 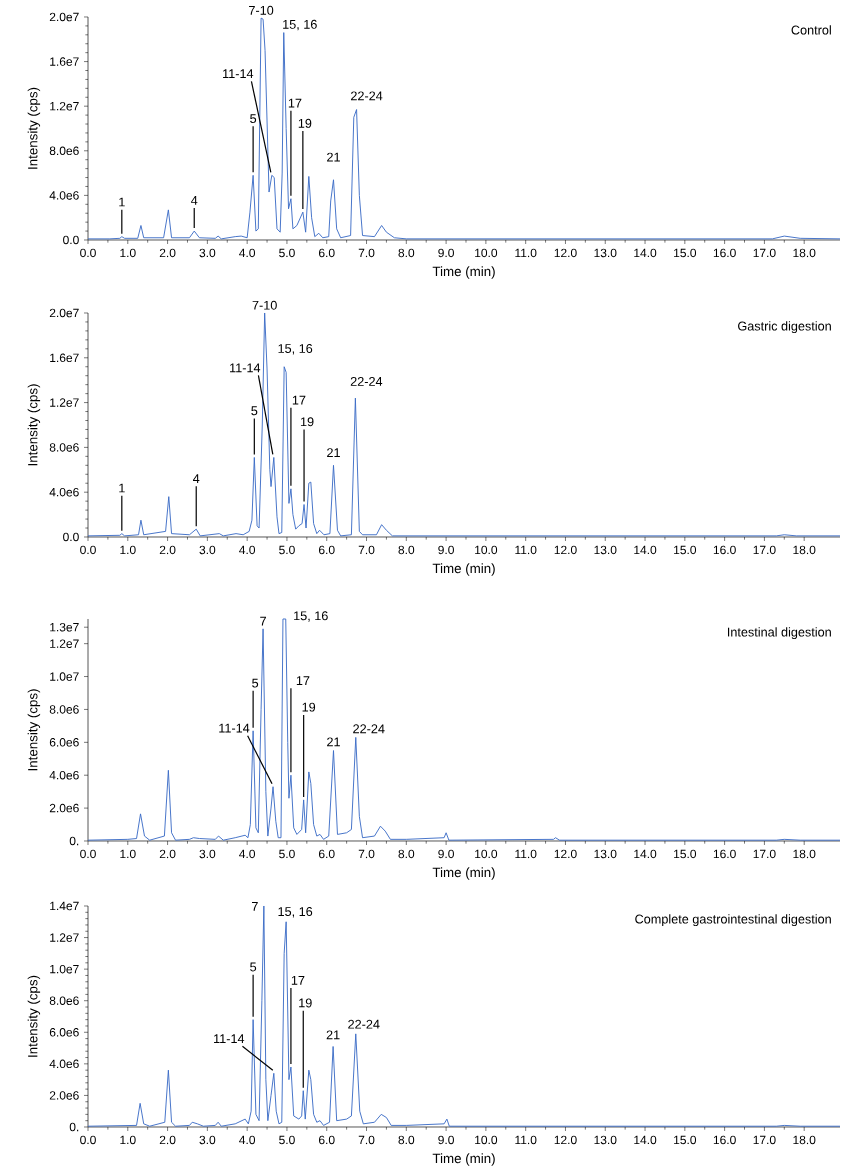 What do you see at coordinates (733, 920) in the screenshot?
I see `text: Complete gastrointestinal digestion` at bounding box center [733, 920].